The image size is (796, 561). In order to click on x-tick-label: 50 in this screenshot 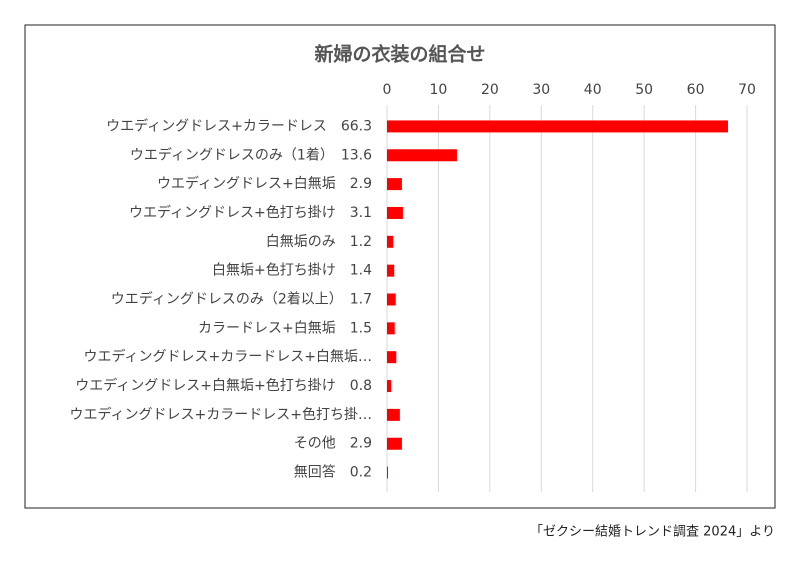, I will do `click(644, 90)`.